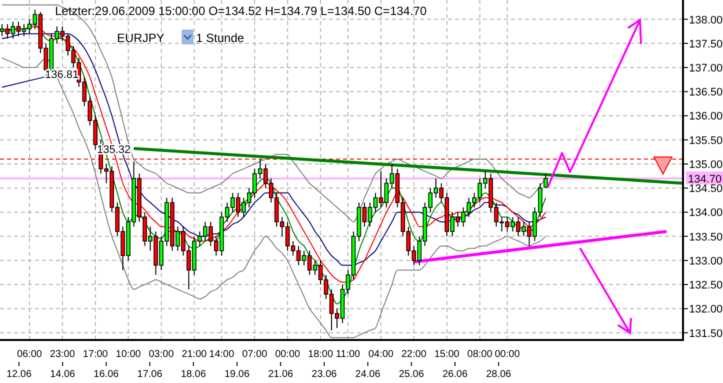  What do you see at coordinates (281, 374) in the screenshot?
I see `text: 21.06` at bounding box center [281, 374].